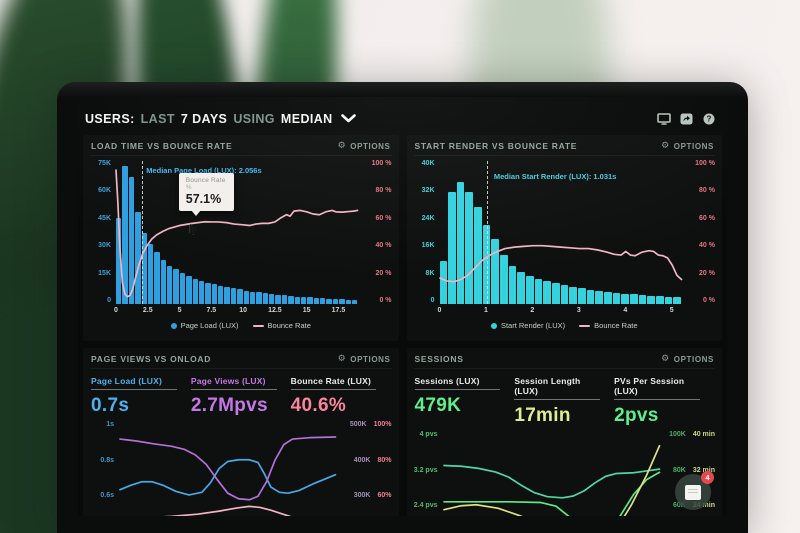  Describe the element at coordinates (110, 424) in the screenshot. I see `y-tick-label: 1s` at that location.